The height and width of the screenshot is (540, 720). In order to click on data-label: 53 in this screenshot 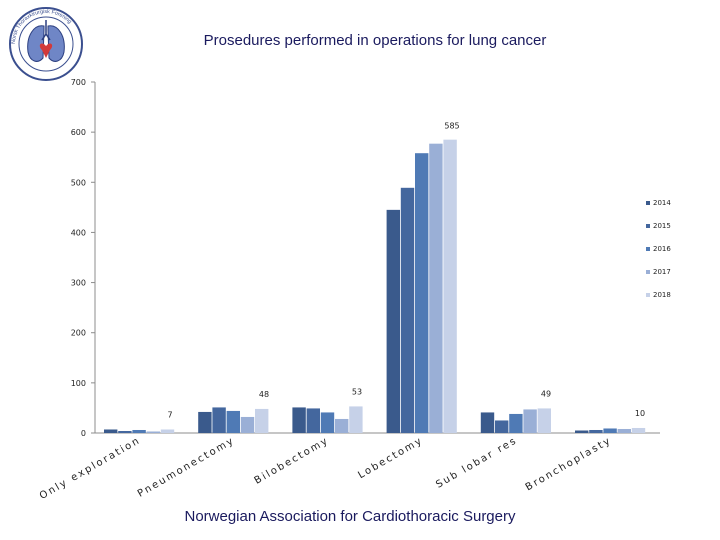, I will do `click(357, 391)`.